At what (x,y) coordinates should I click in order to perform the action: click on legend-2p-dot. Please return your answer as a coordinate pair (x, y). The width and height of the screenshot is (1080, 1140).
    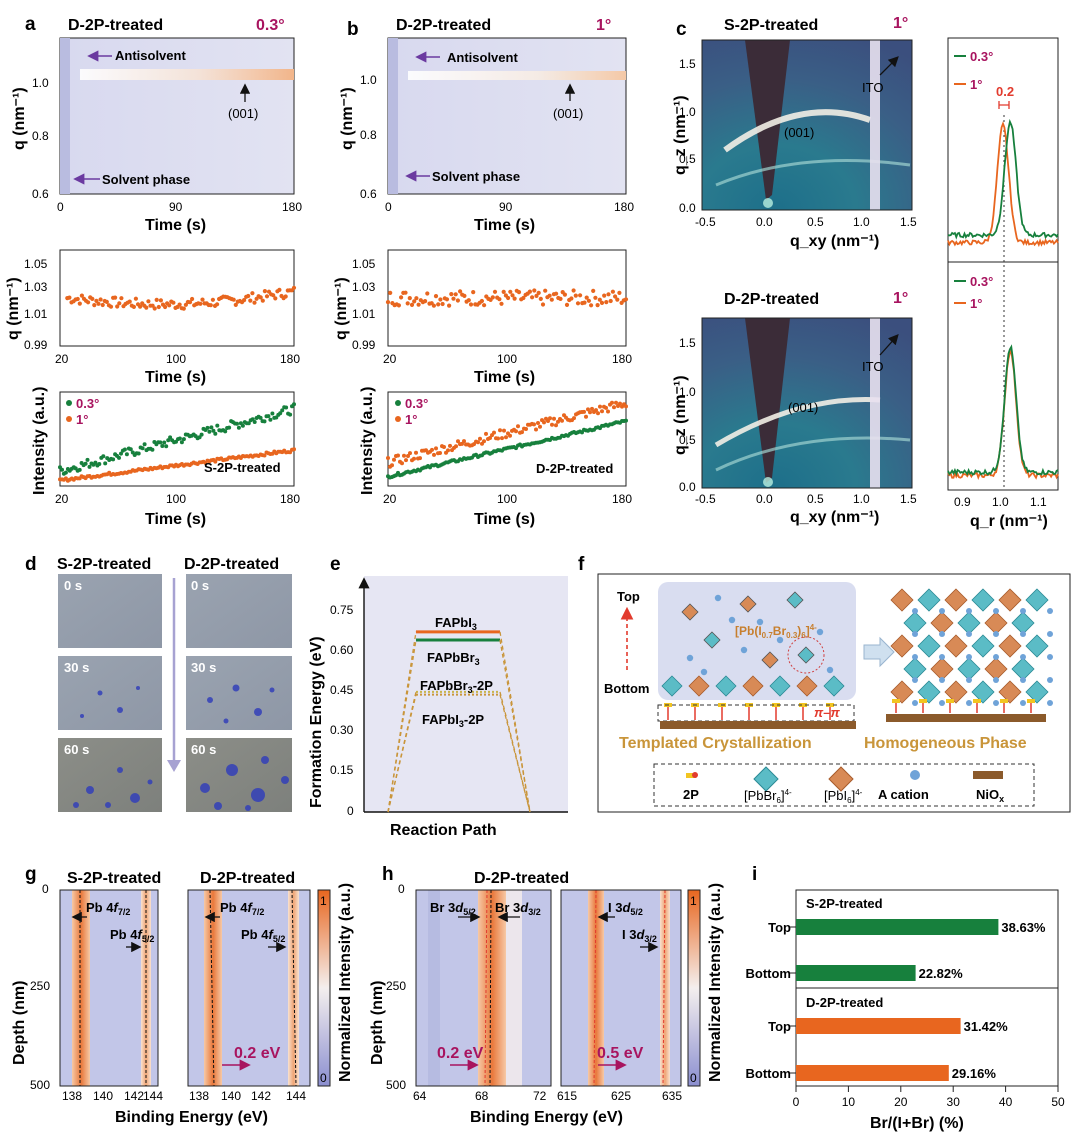
    Looking at the image, I should click on (695, 775).